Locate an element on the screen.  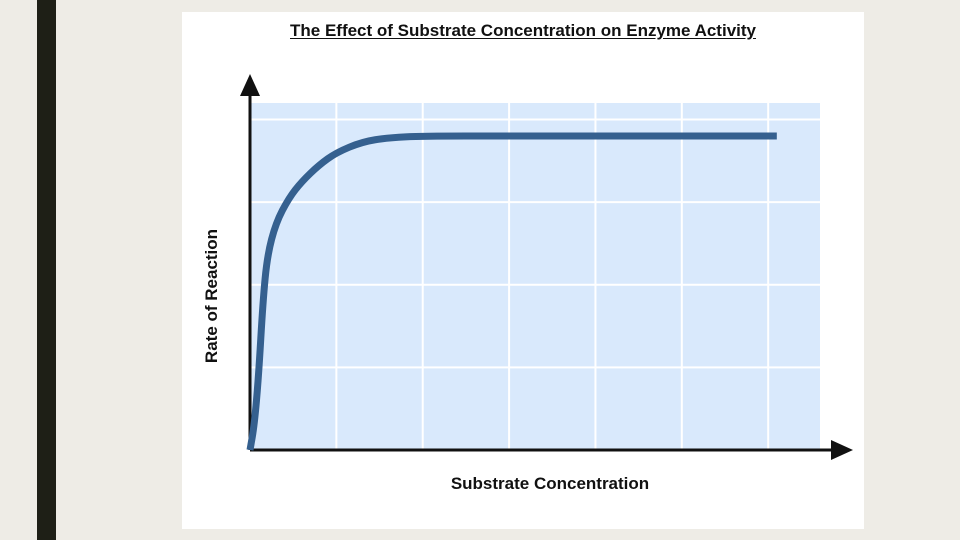
y-axis-label: Rate of Reaction is located at coordinates (211, 296).